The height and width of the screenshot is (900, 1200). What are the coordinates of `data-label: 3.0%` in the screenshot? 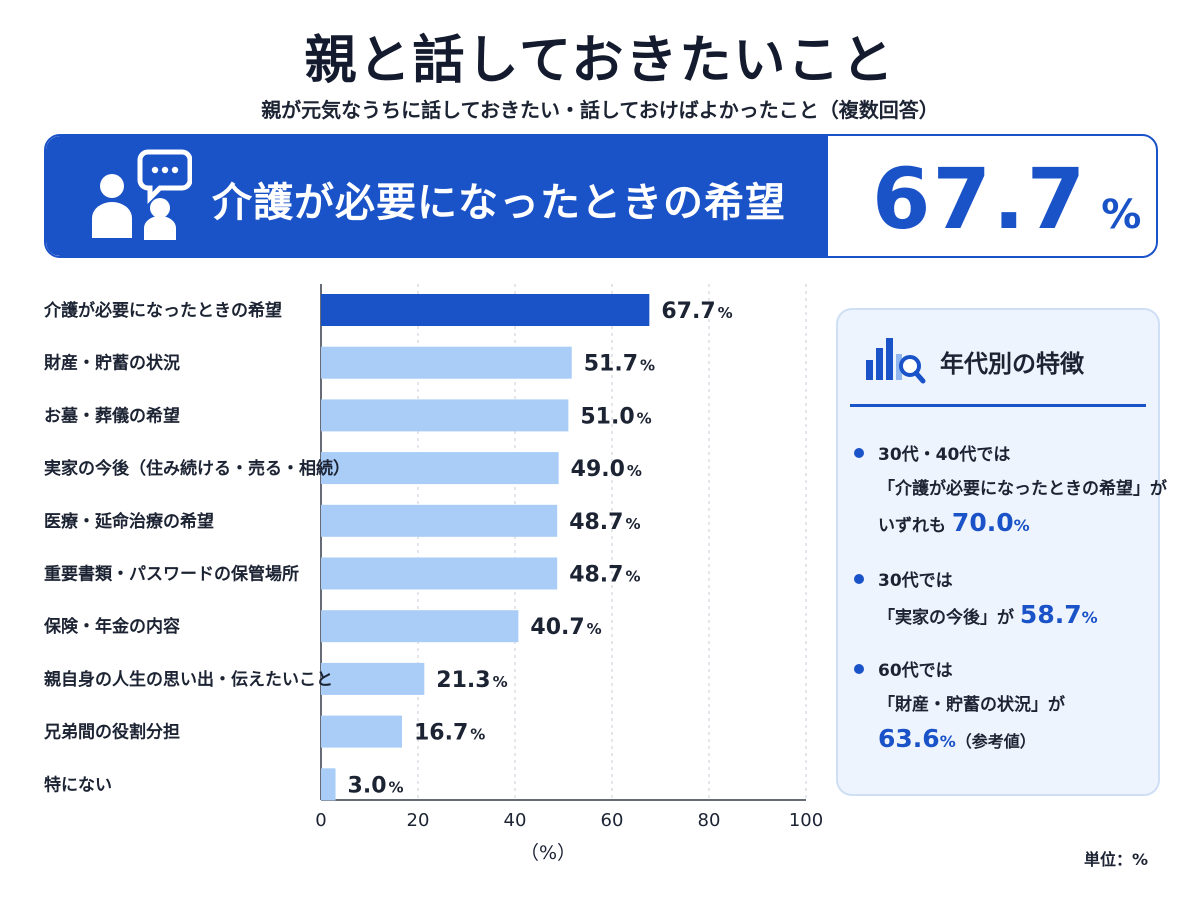 It's located at (376, 785).